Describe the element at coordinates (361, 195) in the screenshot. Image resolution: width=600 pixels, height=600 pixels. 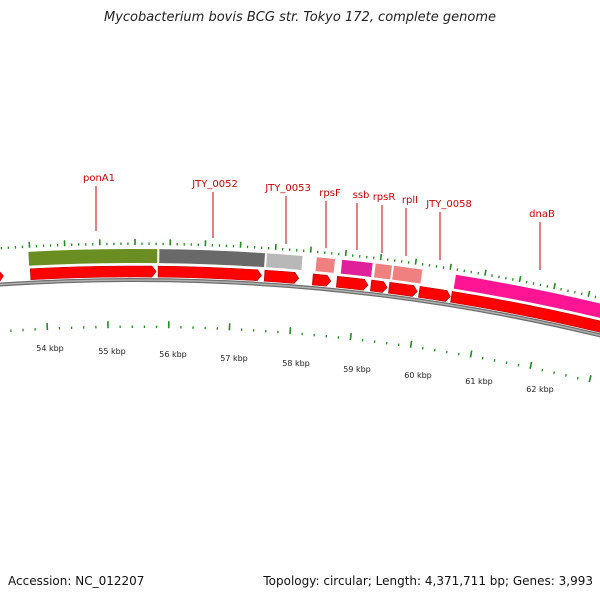
I see `gene-label: ssb` at that location.